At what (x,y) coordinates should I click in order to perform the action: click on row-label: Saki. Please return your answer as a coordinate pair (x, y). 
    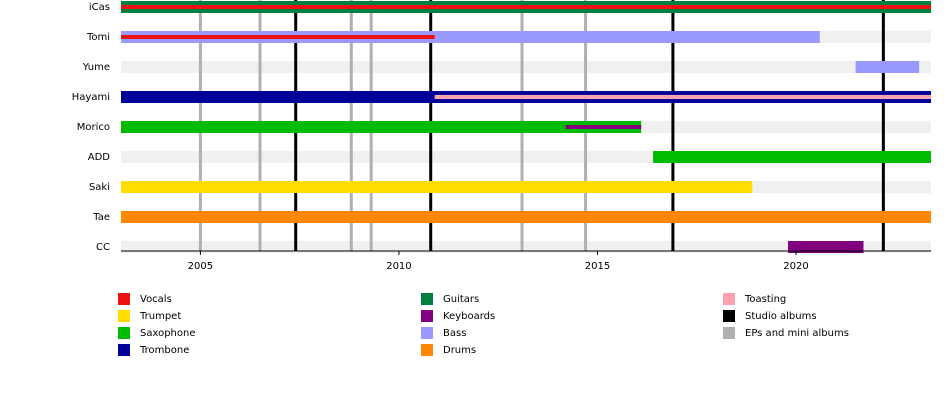
    Looking at the image, I should click on (99, 187).